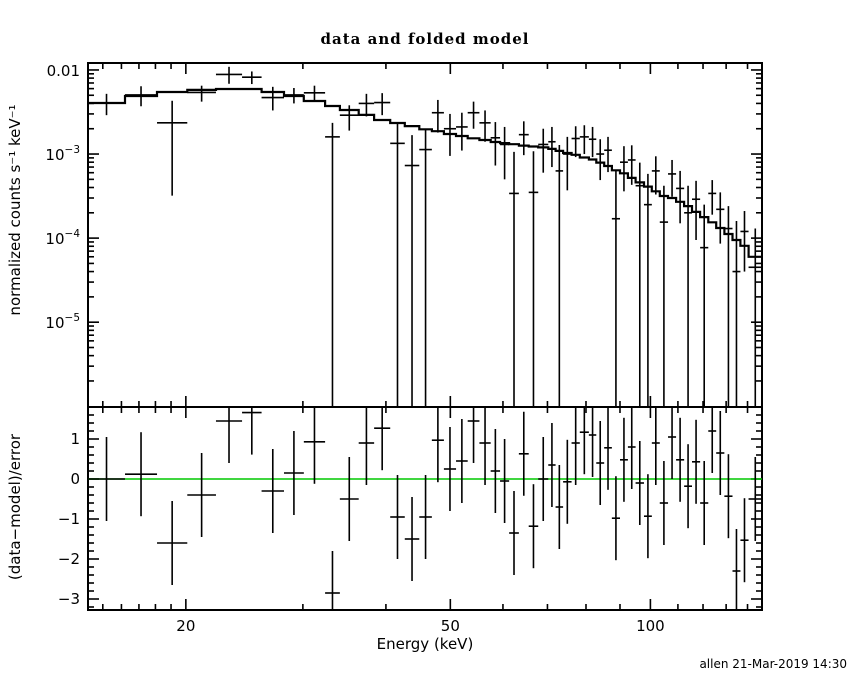 This screenshot has width=850, height=680. What do you see at coordinates (425, 39) in the screenshot?
I see `plot-title: data and folded model` at bounding box center [425, 39].